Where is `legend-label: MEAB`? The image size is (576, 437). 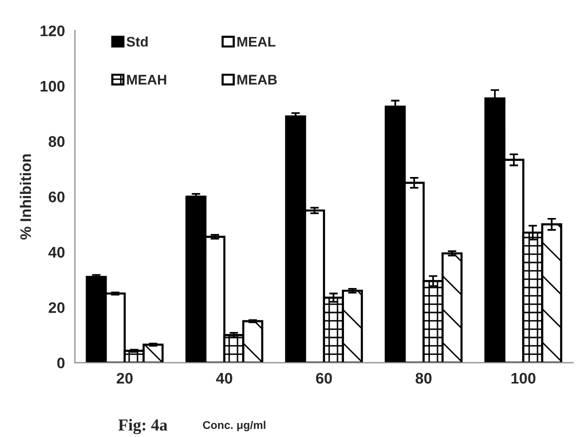
legend-label: MEAB is located at coordinates (257, 79).